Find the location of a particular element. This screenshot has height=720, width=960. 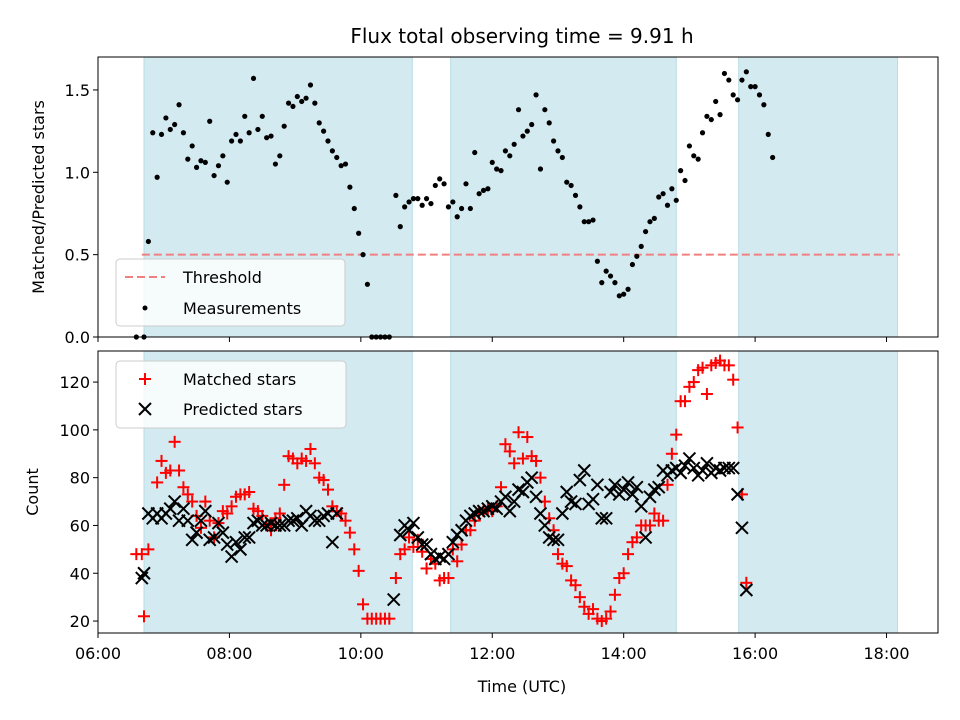

count-legend-box is located at coordinates (231, 394).